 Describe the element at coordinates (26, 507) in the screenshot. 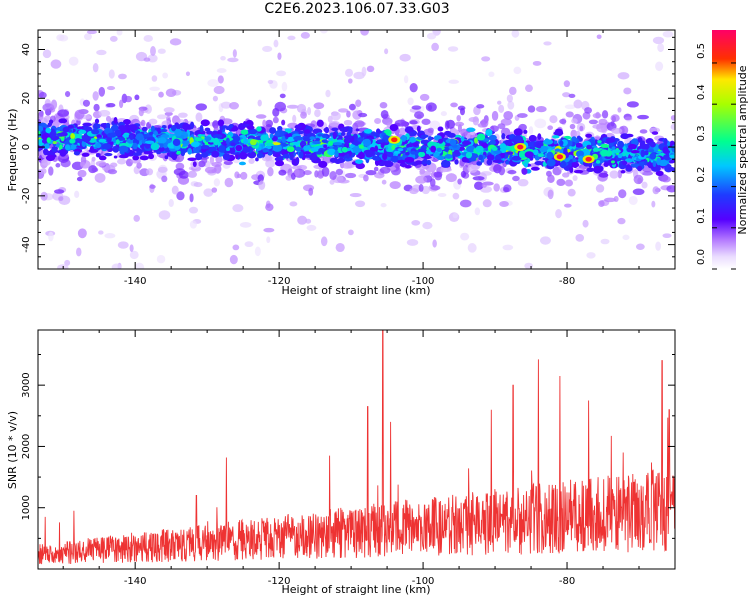

I see `snr-ytick-label: 1000` at that location.